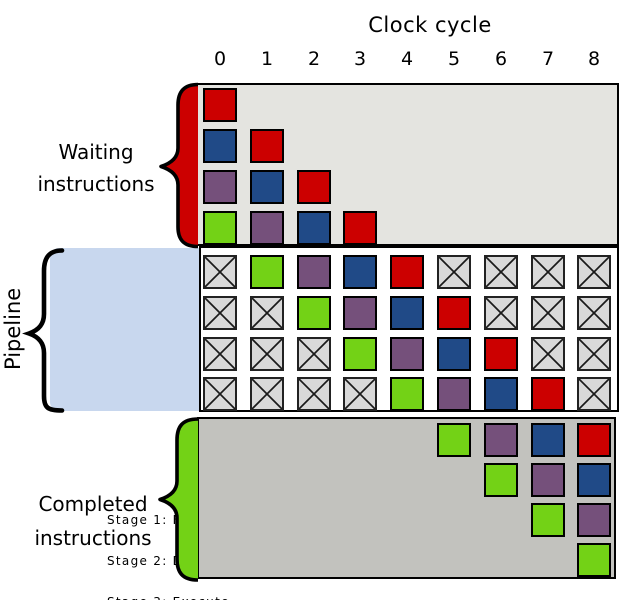  What do you see at coordinates (93, 538) in the screenshot?
I see `completed-label-line2: instructions` at bounding box center [93, 538].